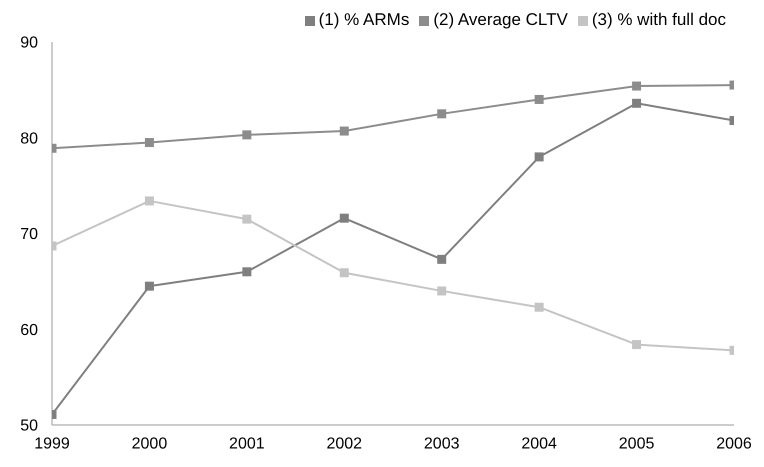  Describe the element at coordinates (500, 19) in the screenshot. I see `legend-label: (2) Average CLTV` at that location.